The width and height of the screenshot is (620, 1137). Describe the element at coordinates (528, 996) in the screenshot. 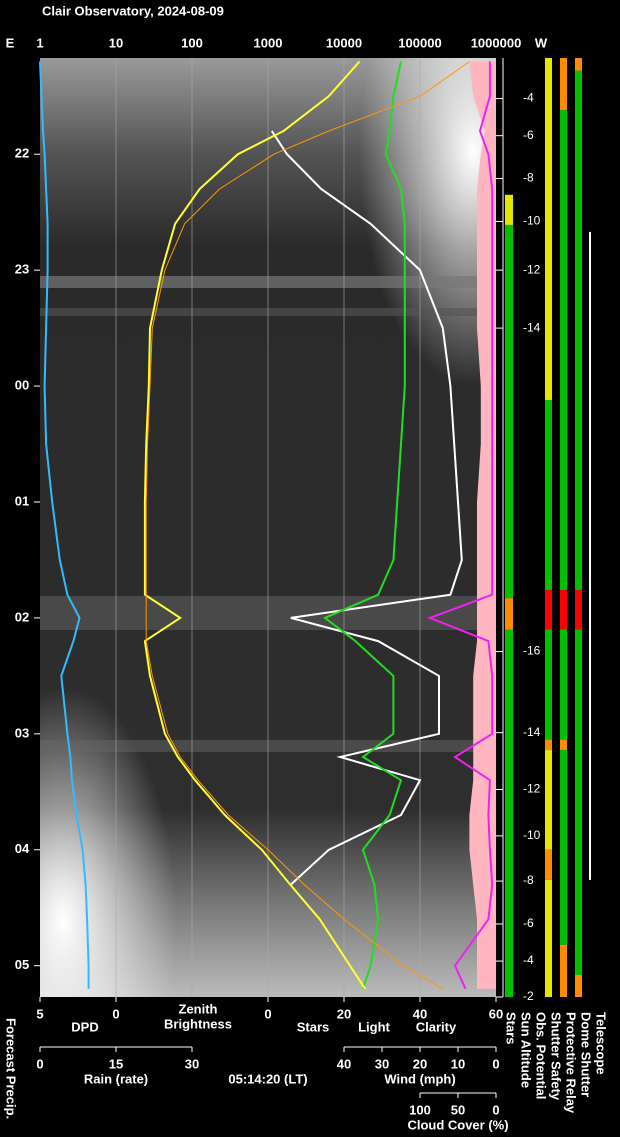

I see `sun-altitude-label: -2` at that location.